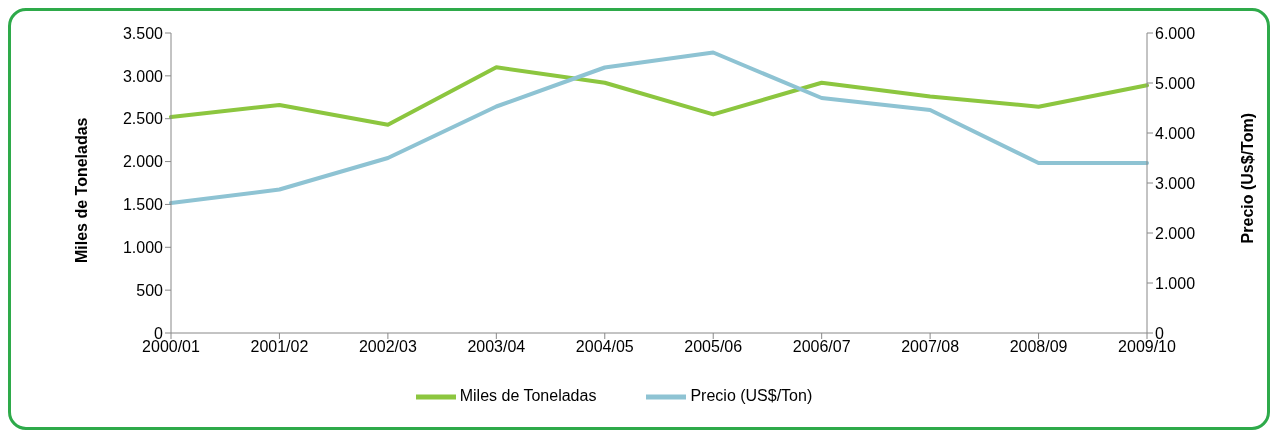 The width and height of the screenshot is (1286, 446). I want to click on x-tick-label: 2008/09, so click(1038, 347).